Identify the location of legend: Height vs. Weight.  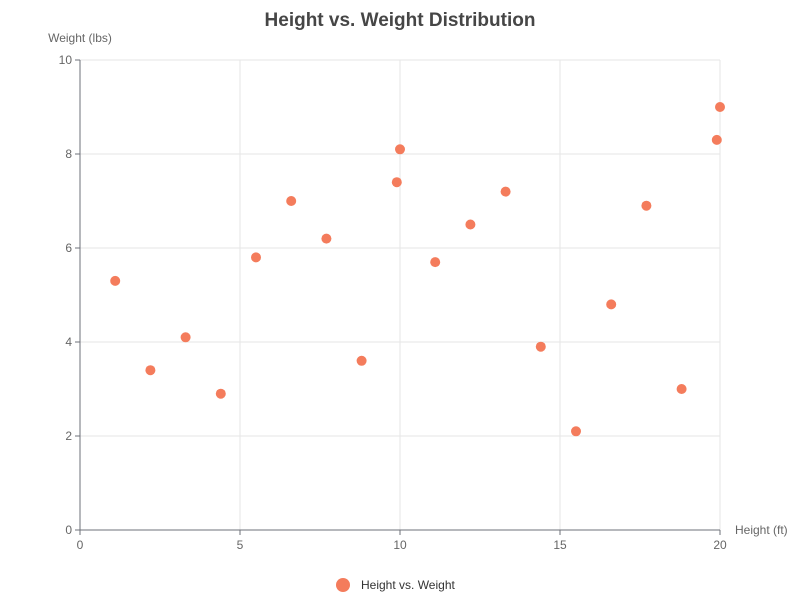
(395, 585).